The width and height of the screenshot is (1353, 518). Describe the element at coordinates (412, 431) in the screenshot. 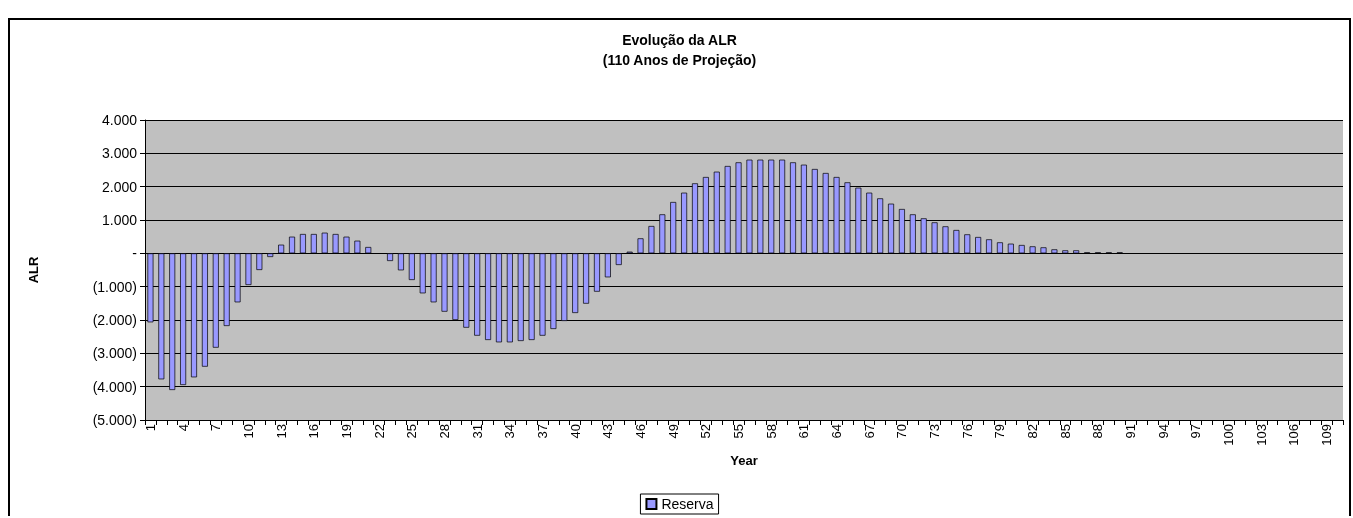

I see `x-tick-label: 25` at that location.